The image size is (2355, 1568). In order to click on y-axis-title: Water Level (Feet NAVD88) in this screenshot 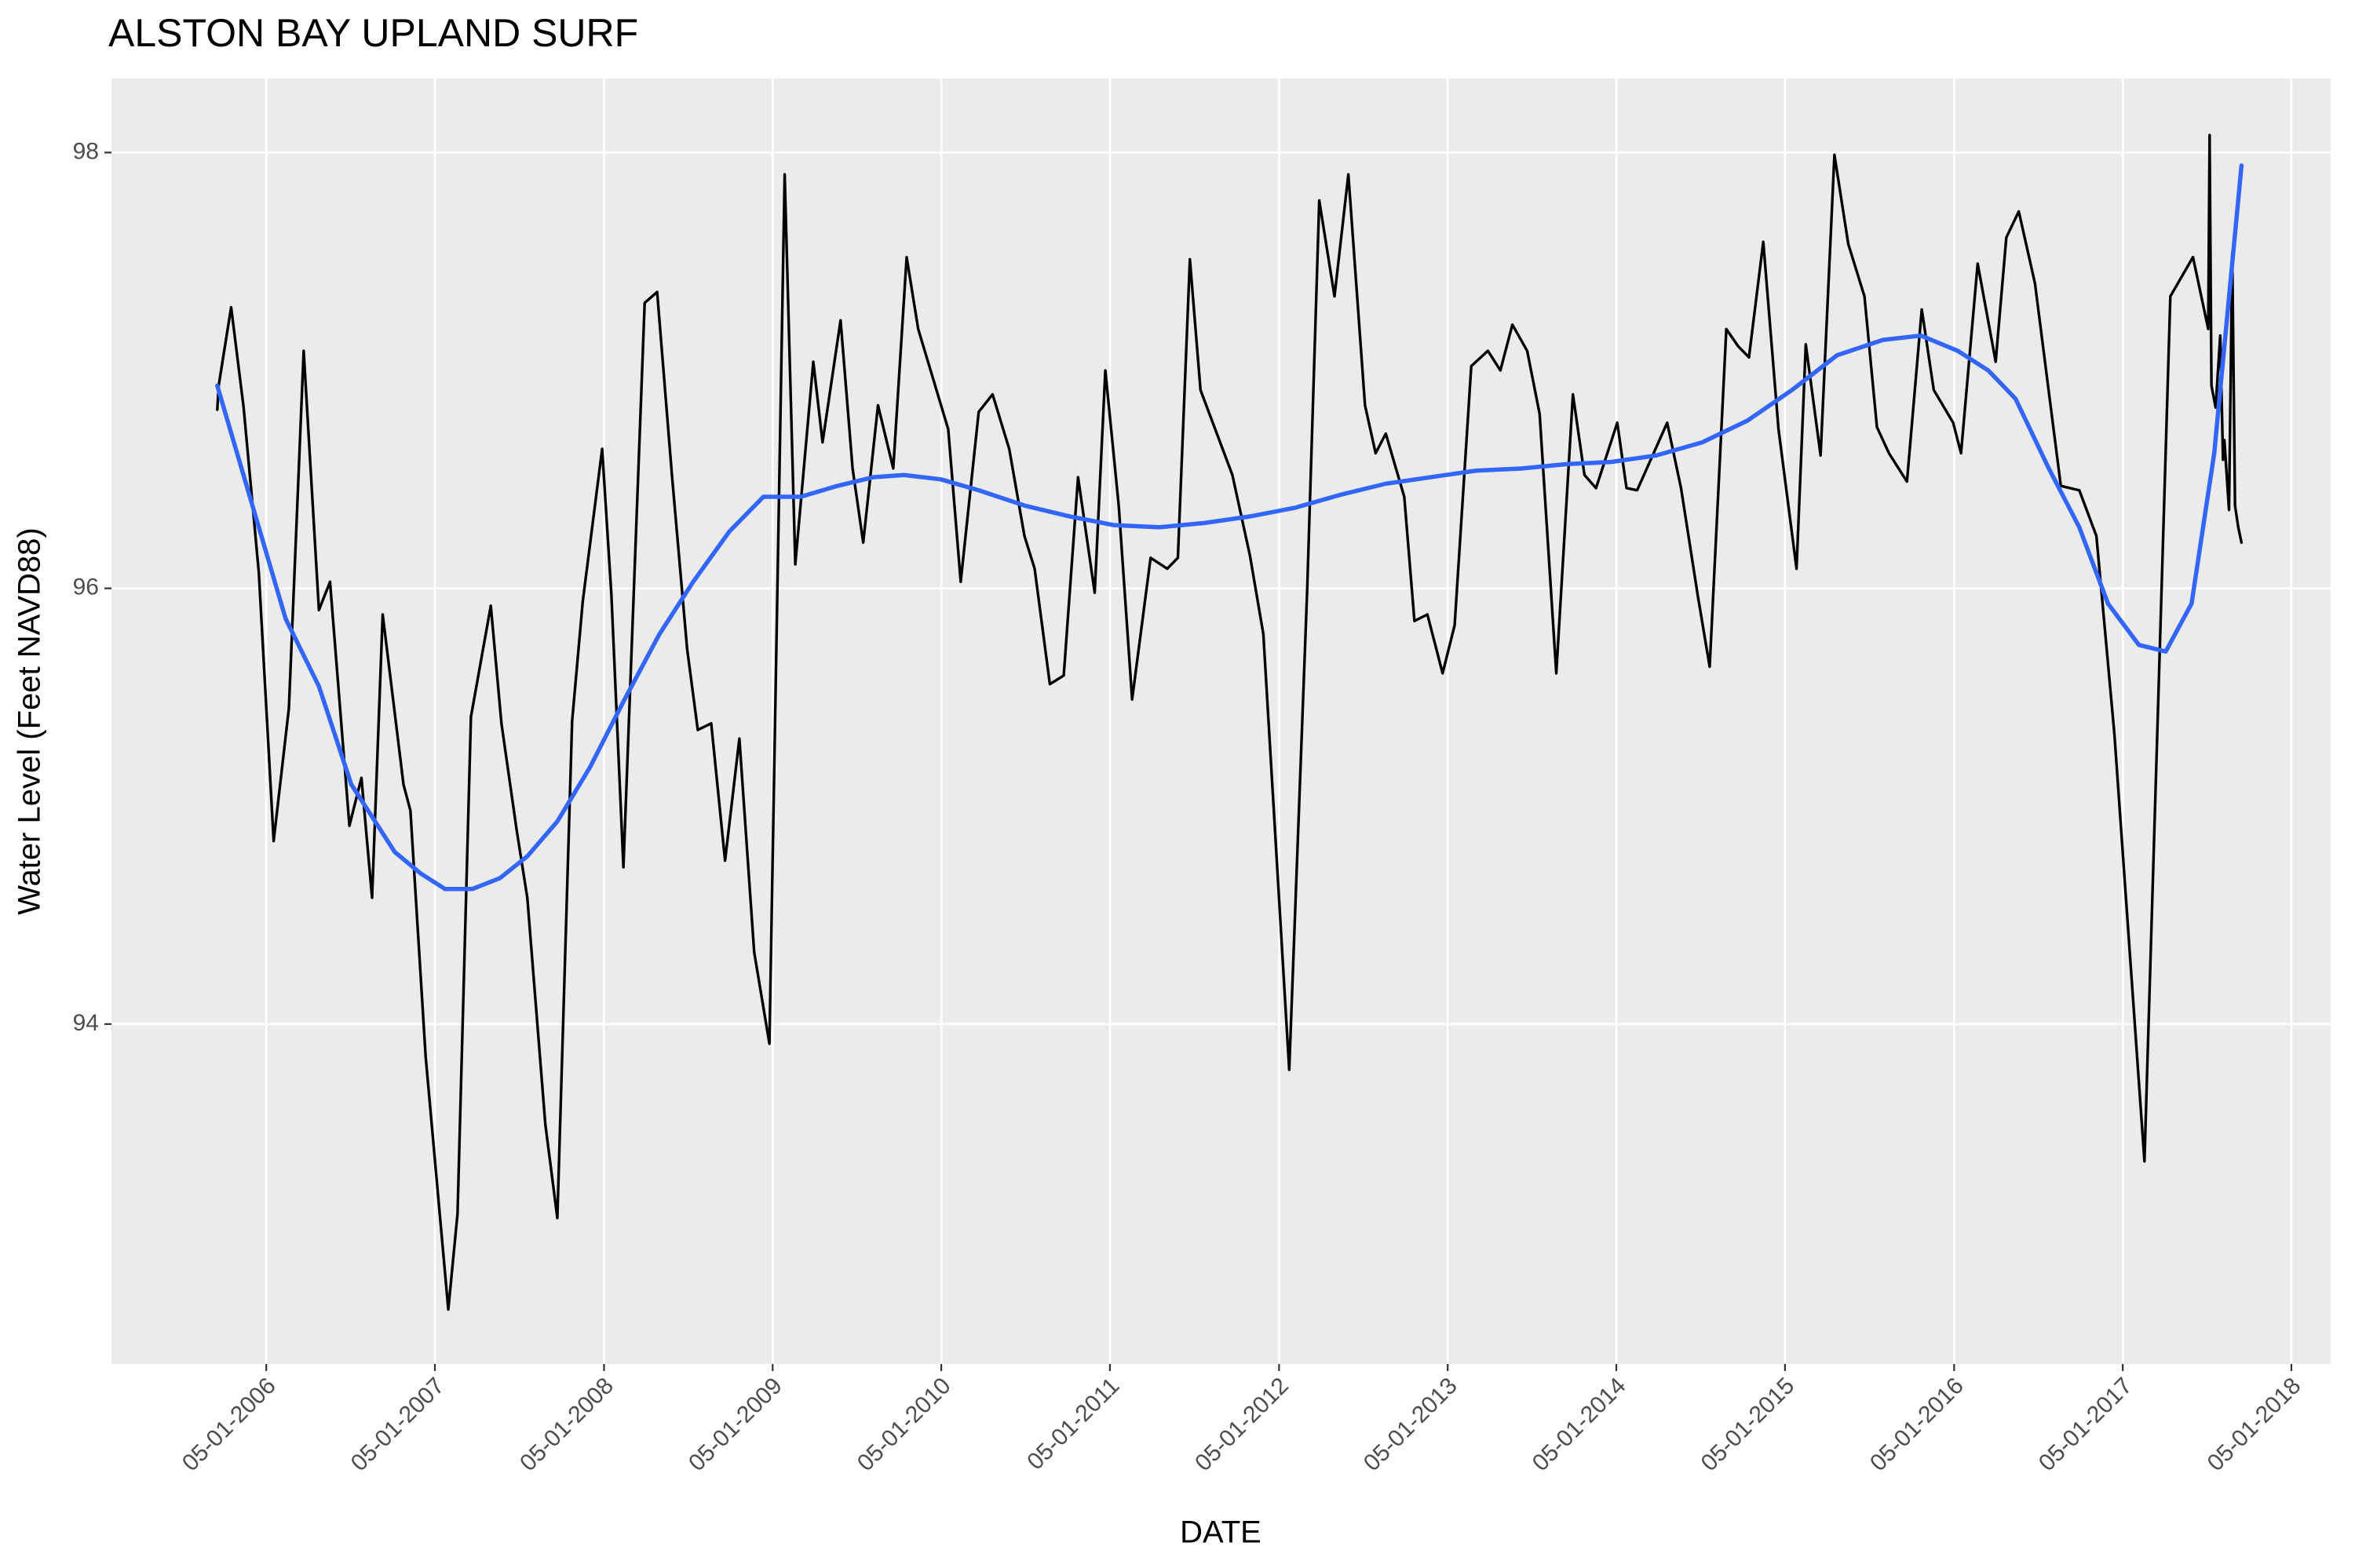, I will do `click(30, 721)`.